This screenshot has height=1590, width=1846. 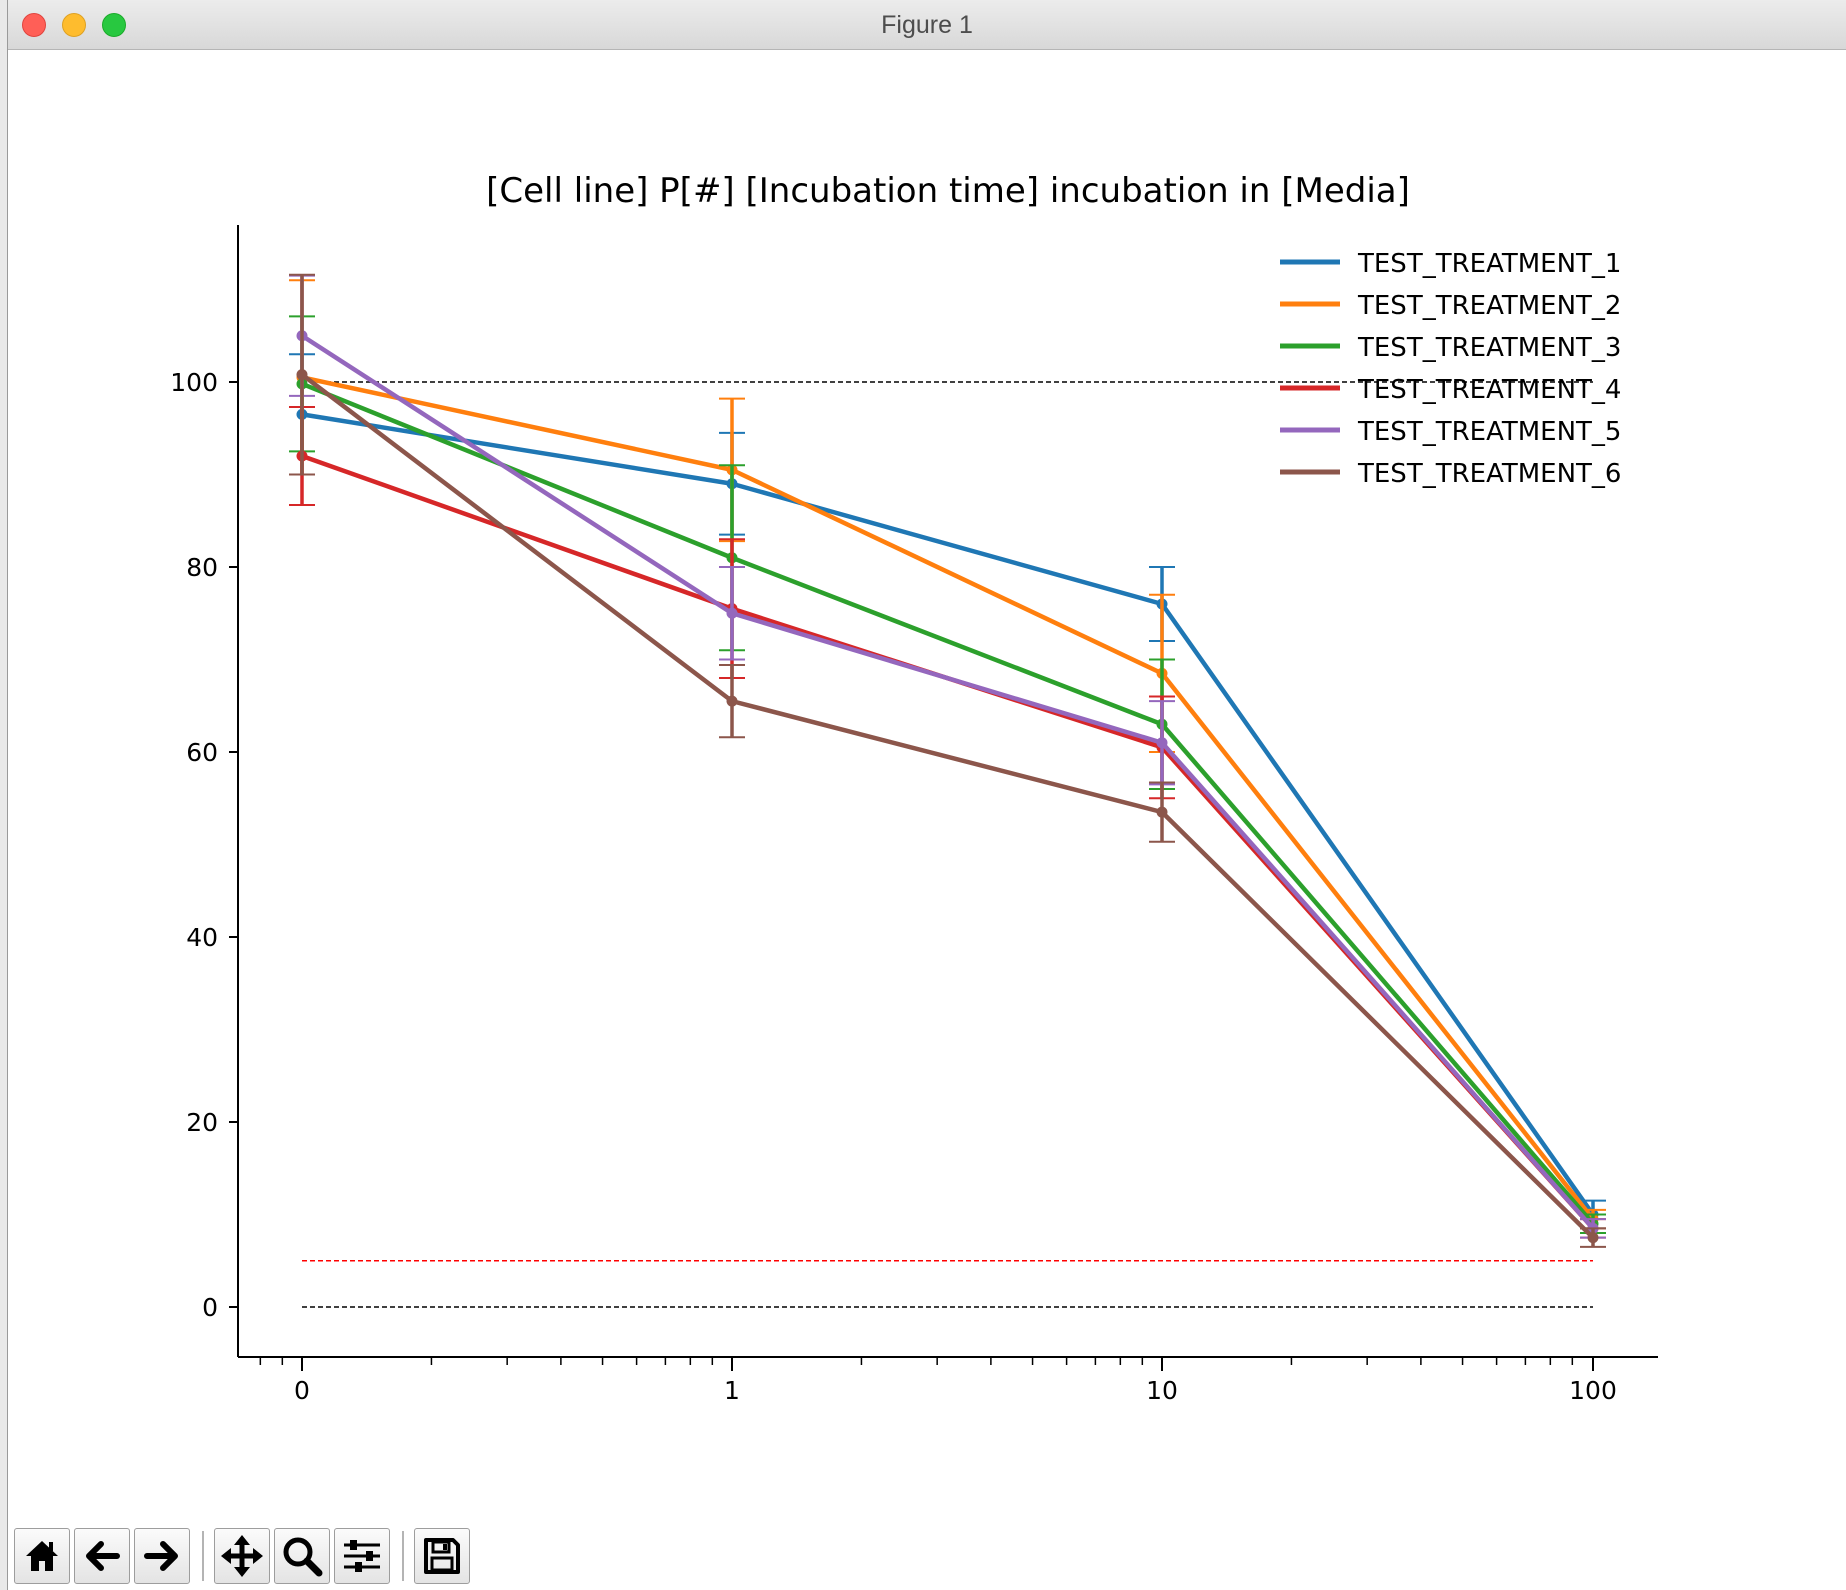 I want to click on legend-label: TEST_TREATMENT_3, so click(x=1489, y=348).